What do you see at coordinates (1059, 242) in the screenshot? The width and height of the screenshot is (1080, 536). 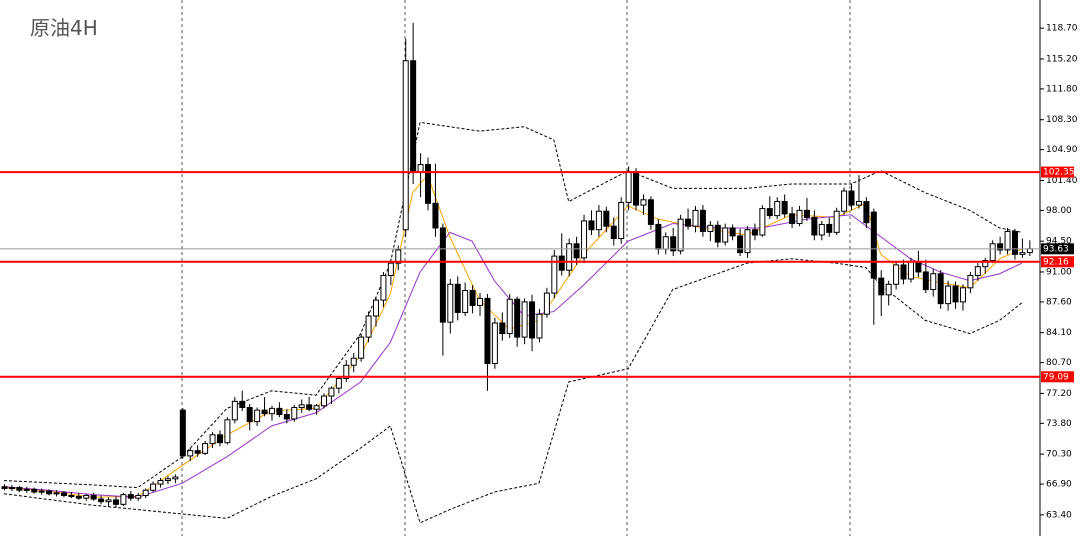 I see `y-tick-label: 94.50` at bounding box center [1059, 242].